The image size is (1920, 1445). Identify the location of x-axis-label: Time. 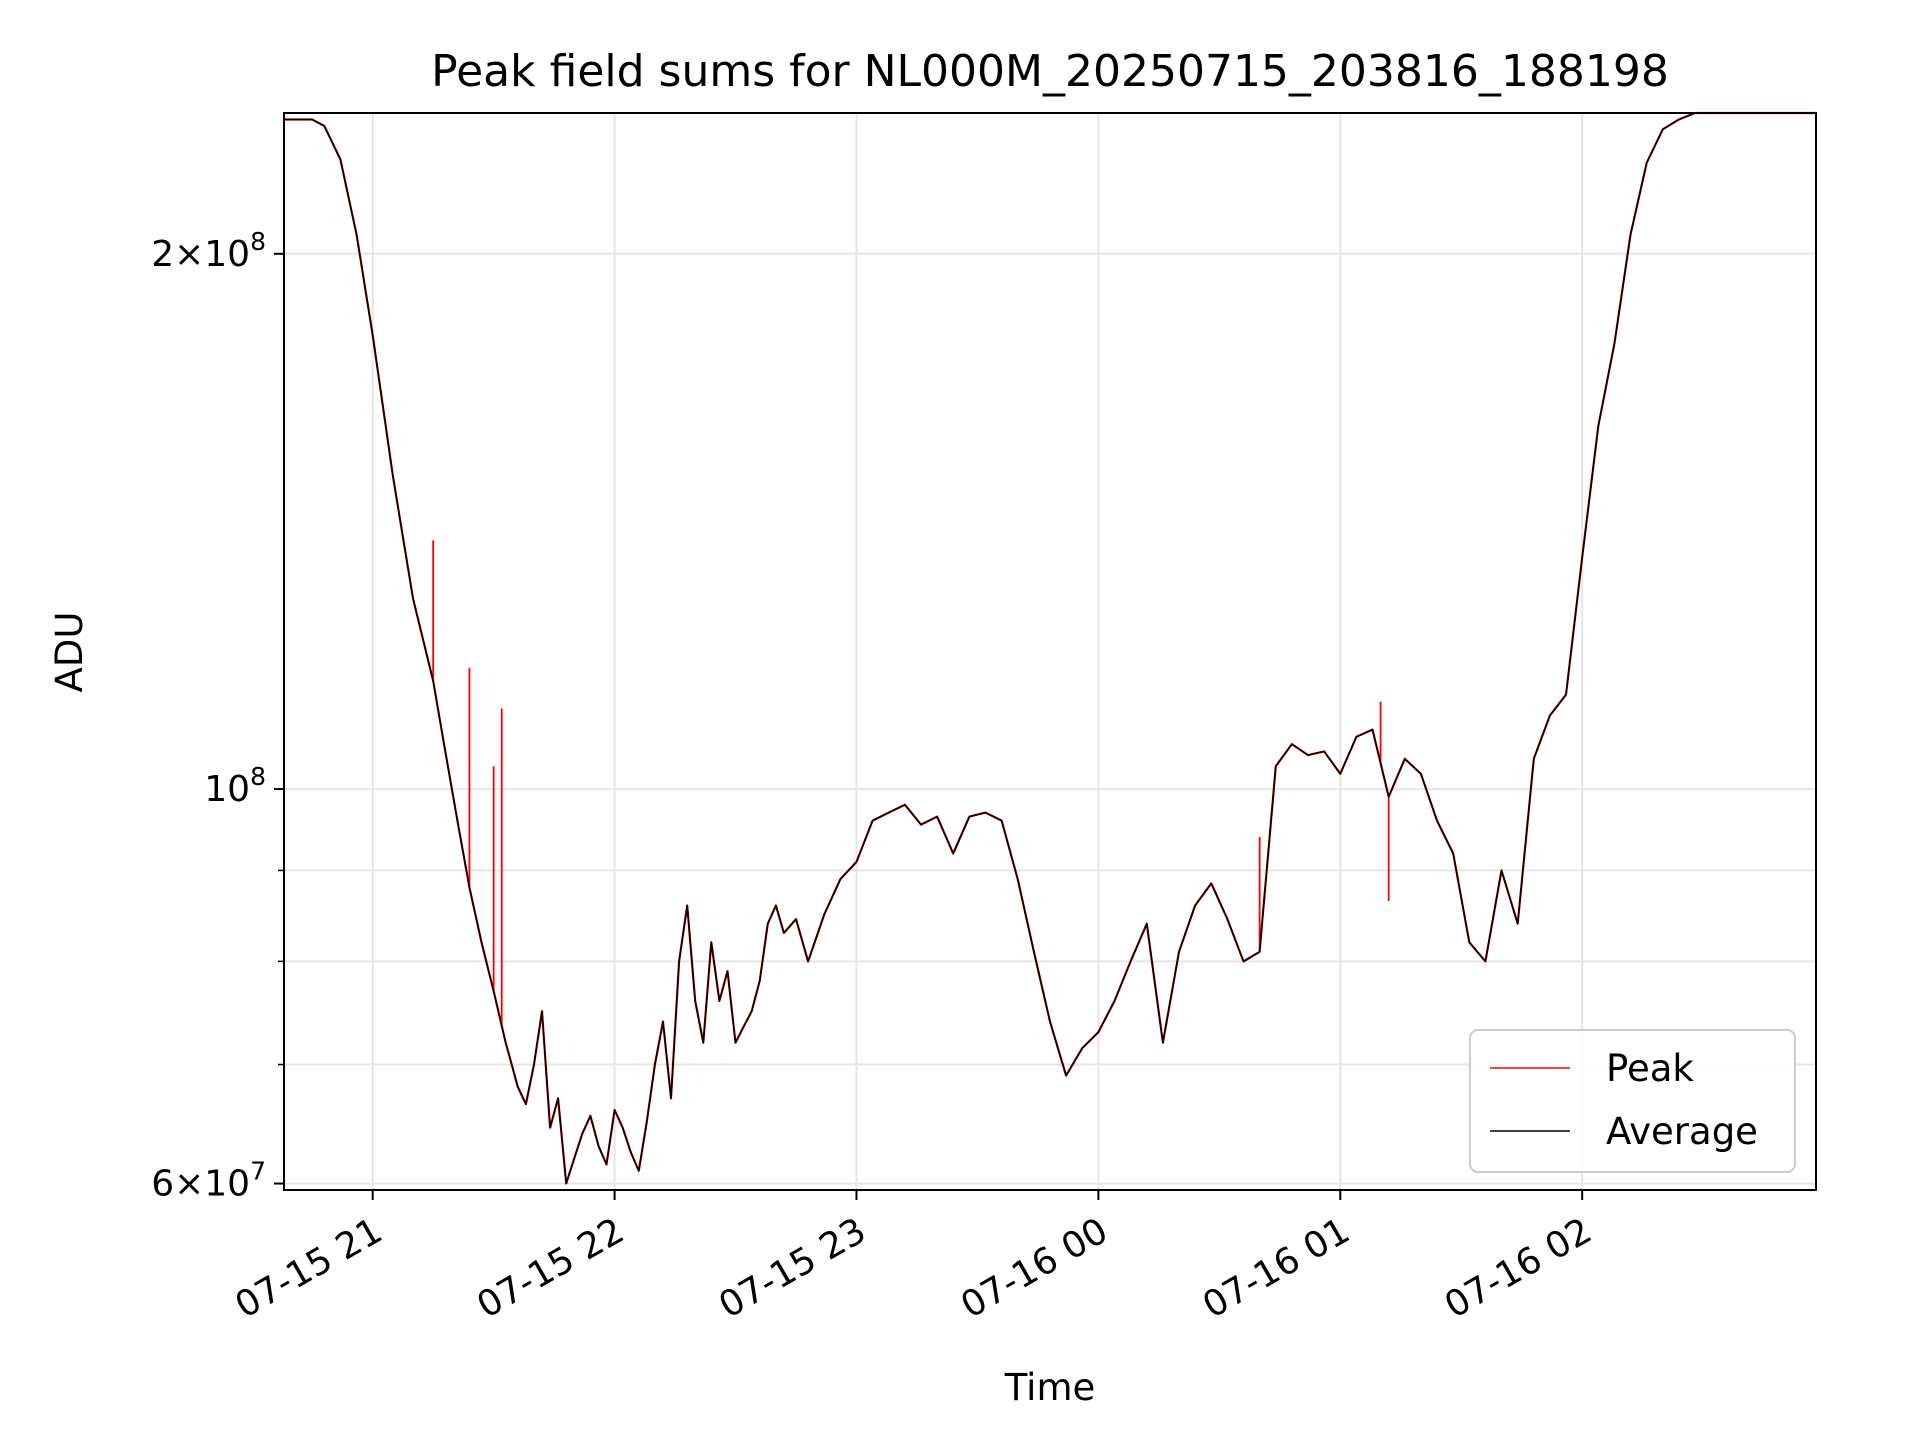
(1050, 1387).